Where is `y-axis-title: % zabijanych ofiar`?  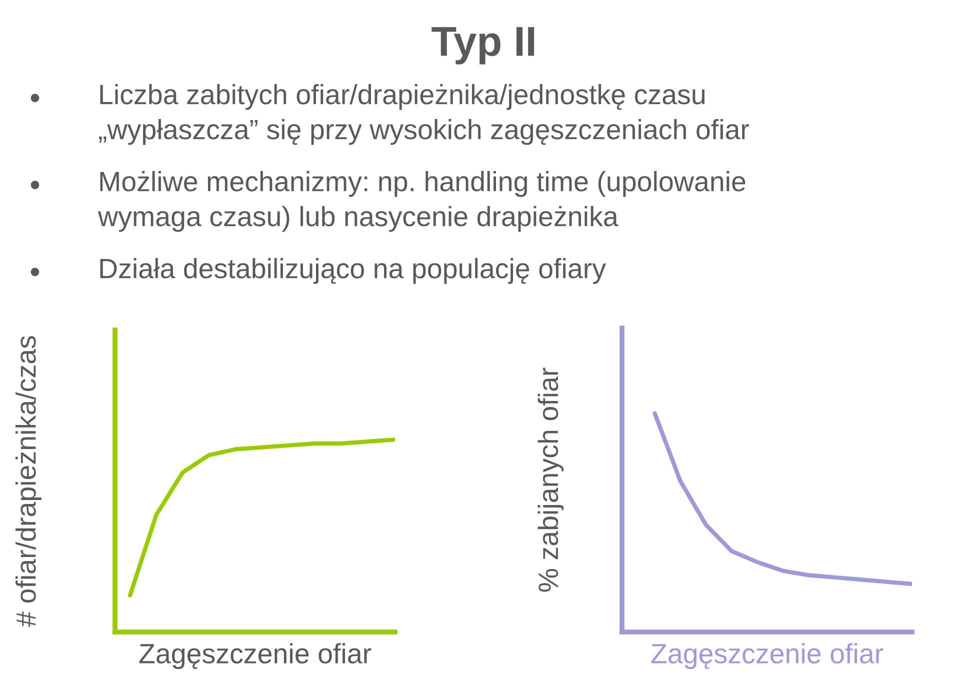 y-axis-title: % zabijanych ofiar is located at coordinates (551, 480).